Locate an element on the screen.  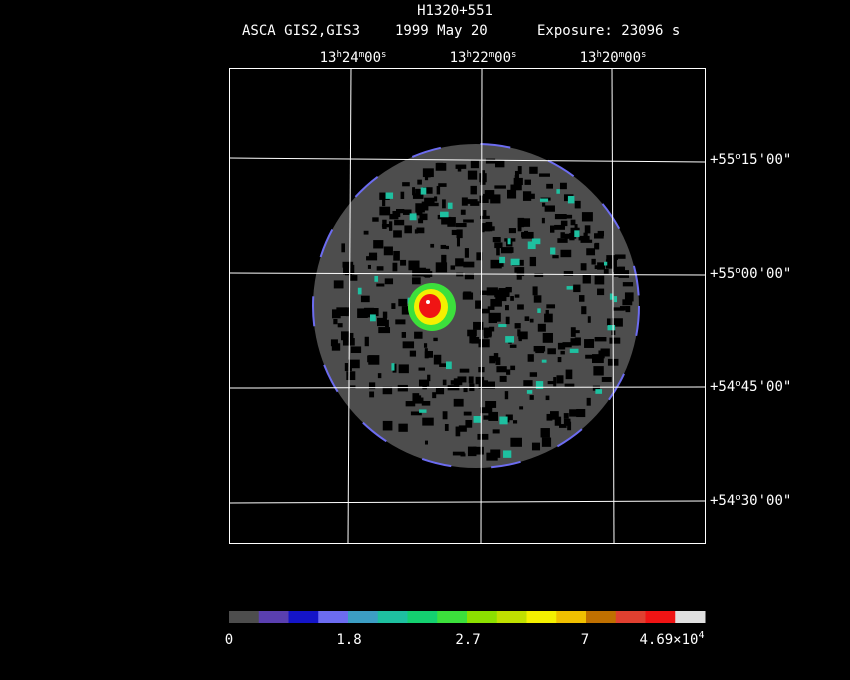
colorbar-label: 2.7 is located at coordinates (467, 640).